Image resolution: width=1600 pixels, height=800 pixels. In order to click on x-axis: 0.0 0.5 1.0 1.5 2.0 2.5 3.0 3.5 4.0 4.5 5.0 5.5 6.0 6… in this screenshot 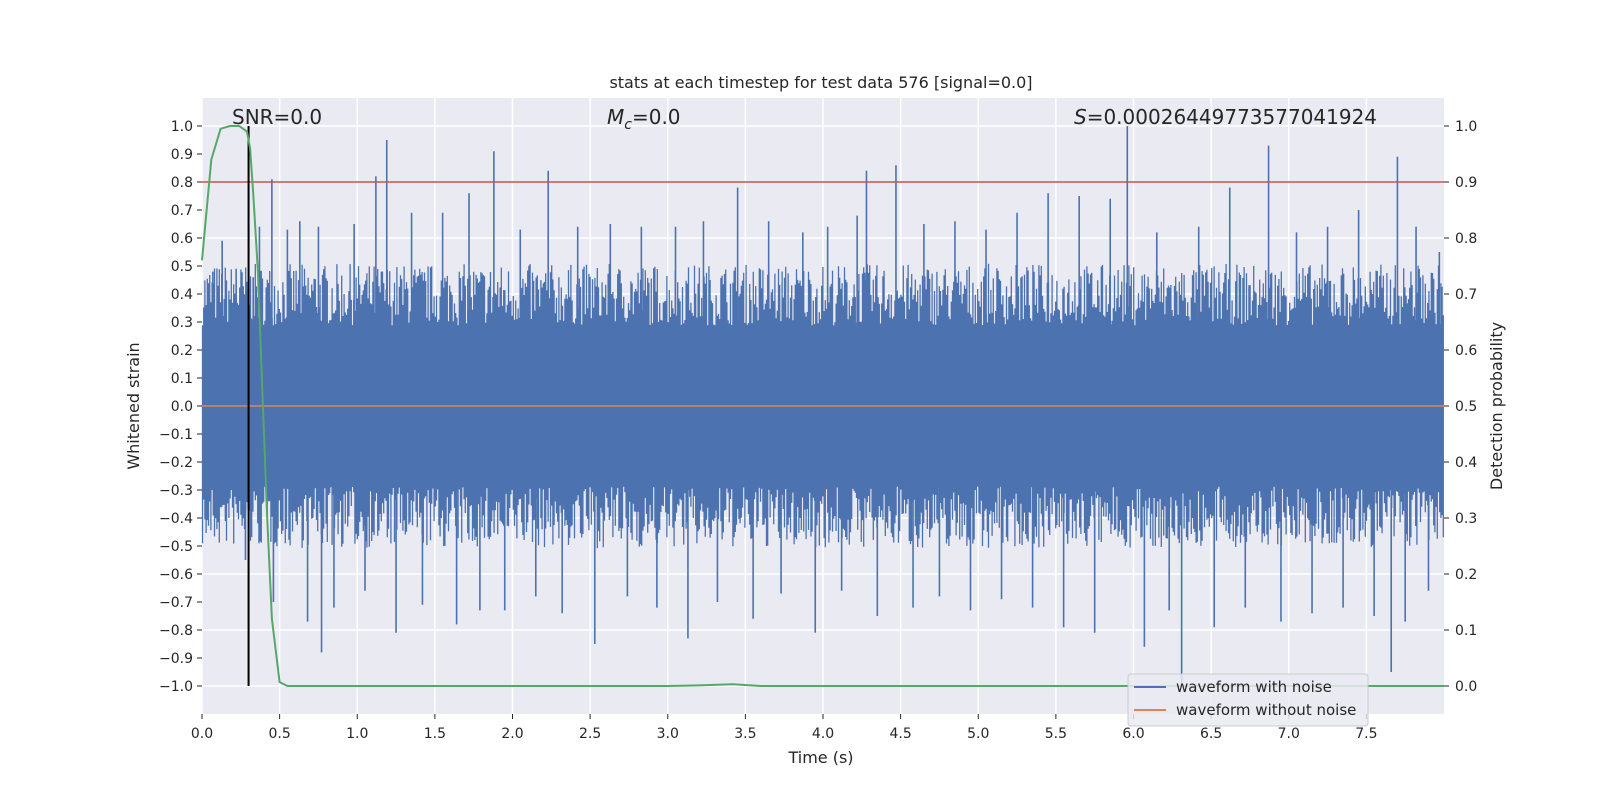, I will do `click(784, 728)`.